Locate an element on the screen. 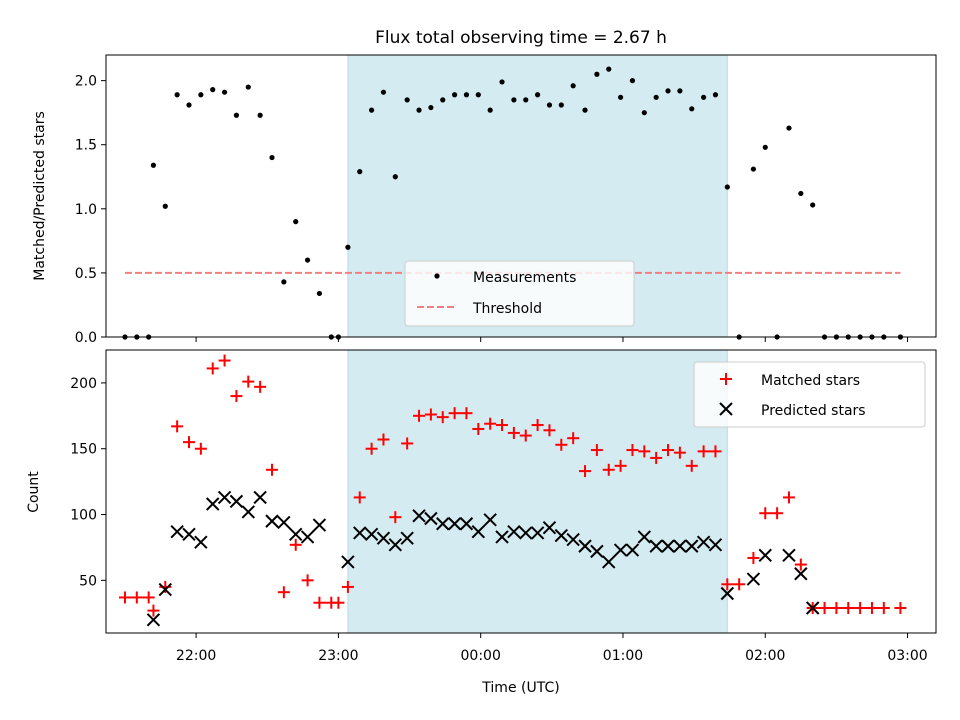 This screenshot has height=720, width=960. y-tick-label: 100 is located at coordinates (83, 516).